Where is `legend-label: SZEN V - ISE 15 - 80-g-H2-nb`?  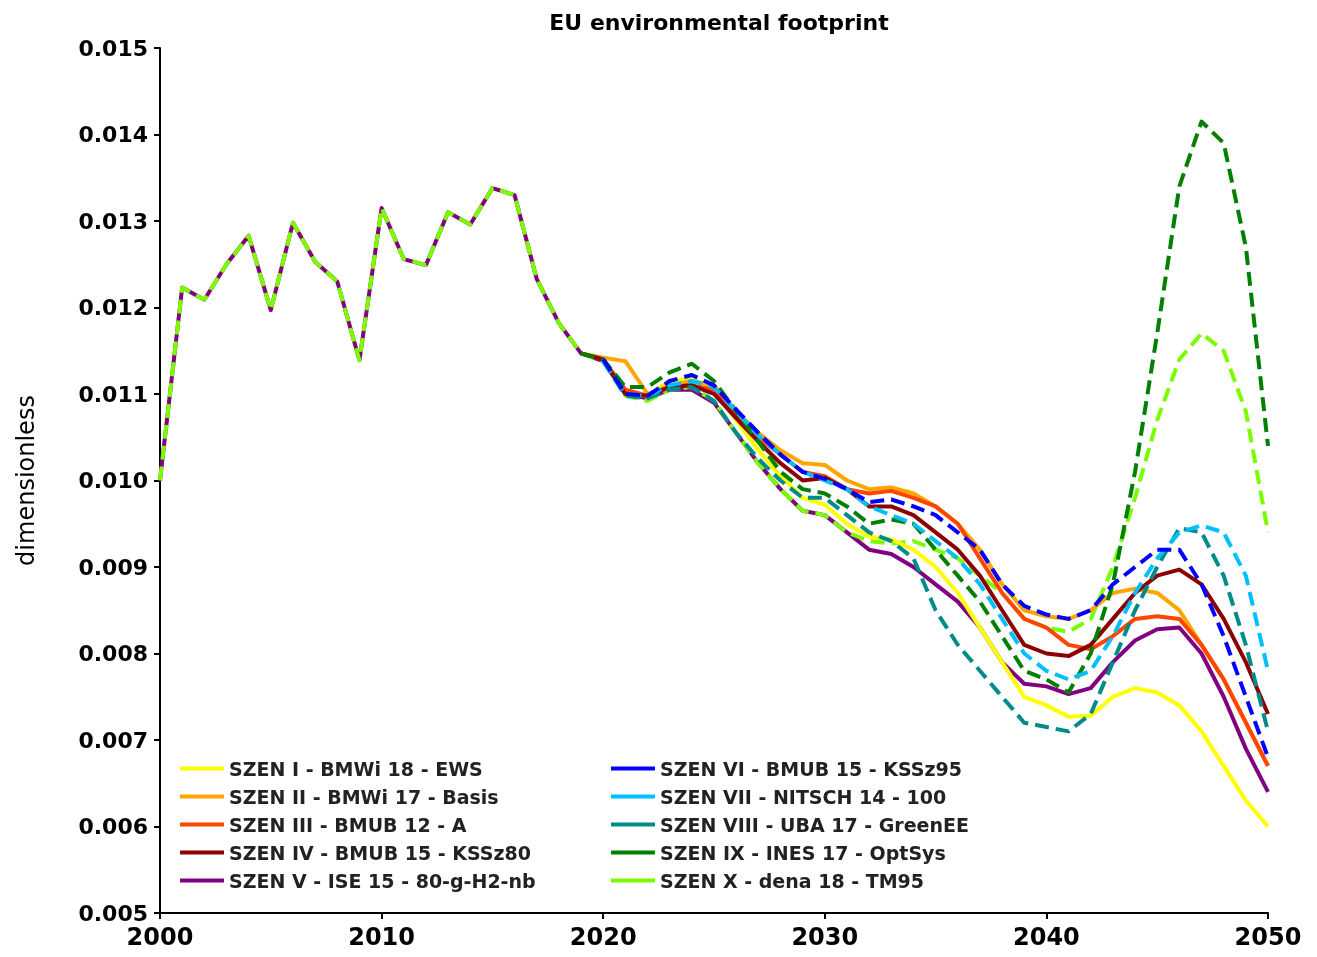
legend-label: SZEN V - ISE 15 - 80-g-H2-nb is located at coordinates (382, 880).